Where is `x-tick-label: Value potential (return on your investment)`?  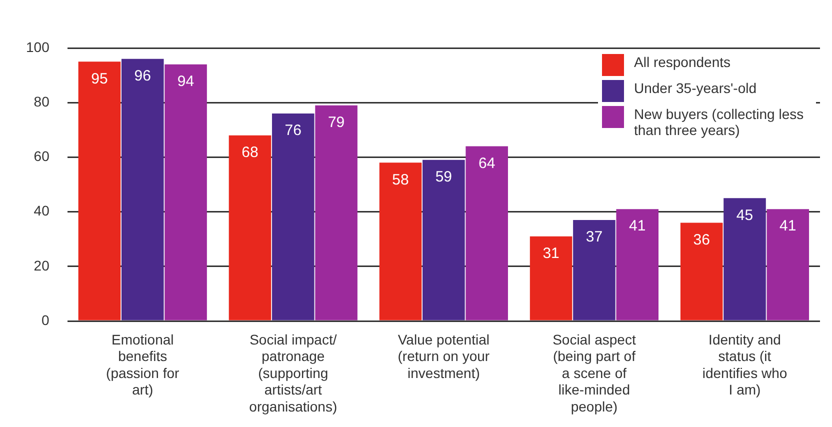 x-tick-label: Value potential (return on your investment) is located at coordinates (444, 356).